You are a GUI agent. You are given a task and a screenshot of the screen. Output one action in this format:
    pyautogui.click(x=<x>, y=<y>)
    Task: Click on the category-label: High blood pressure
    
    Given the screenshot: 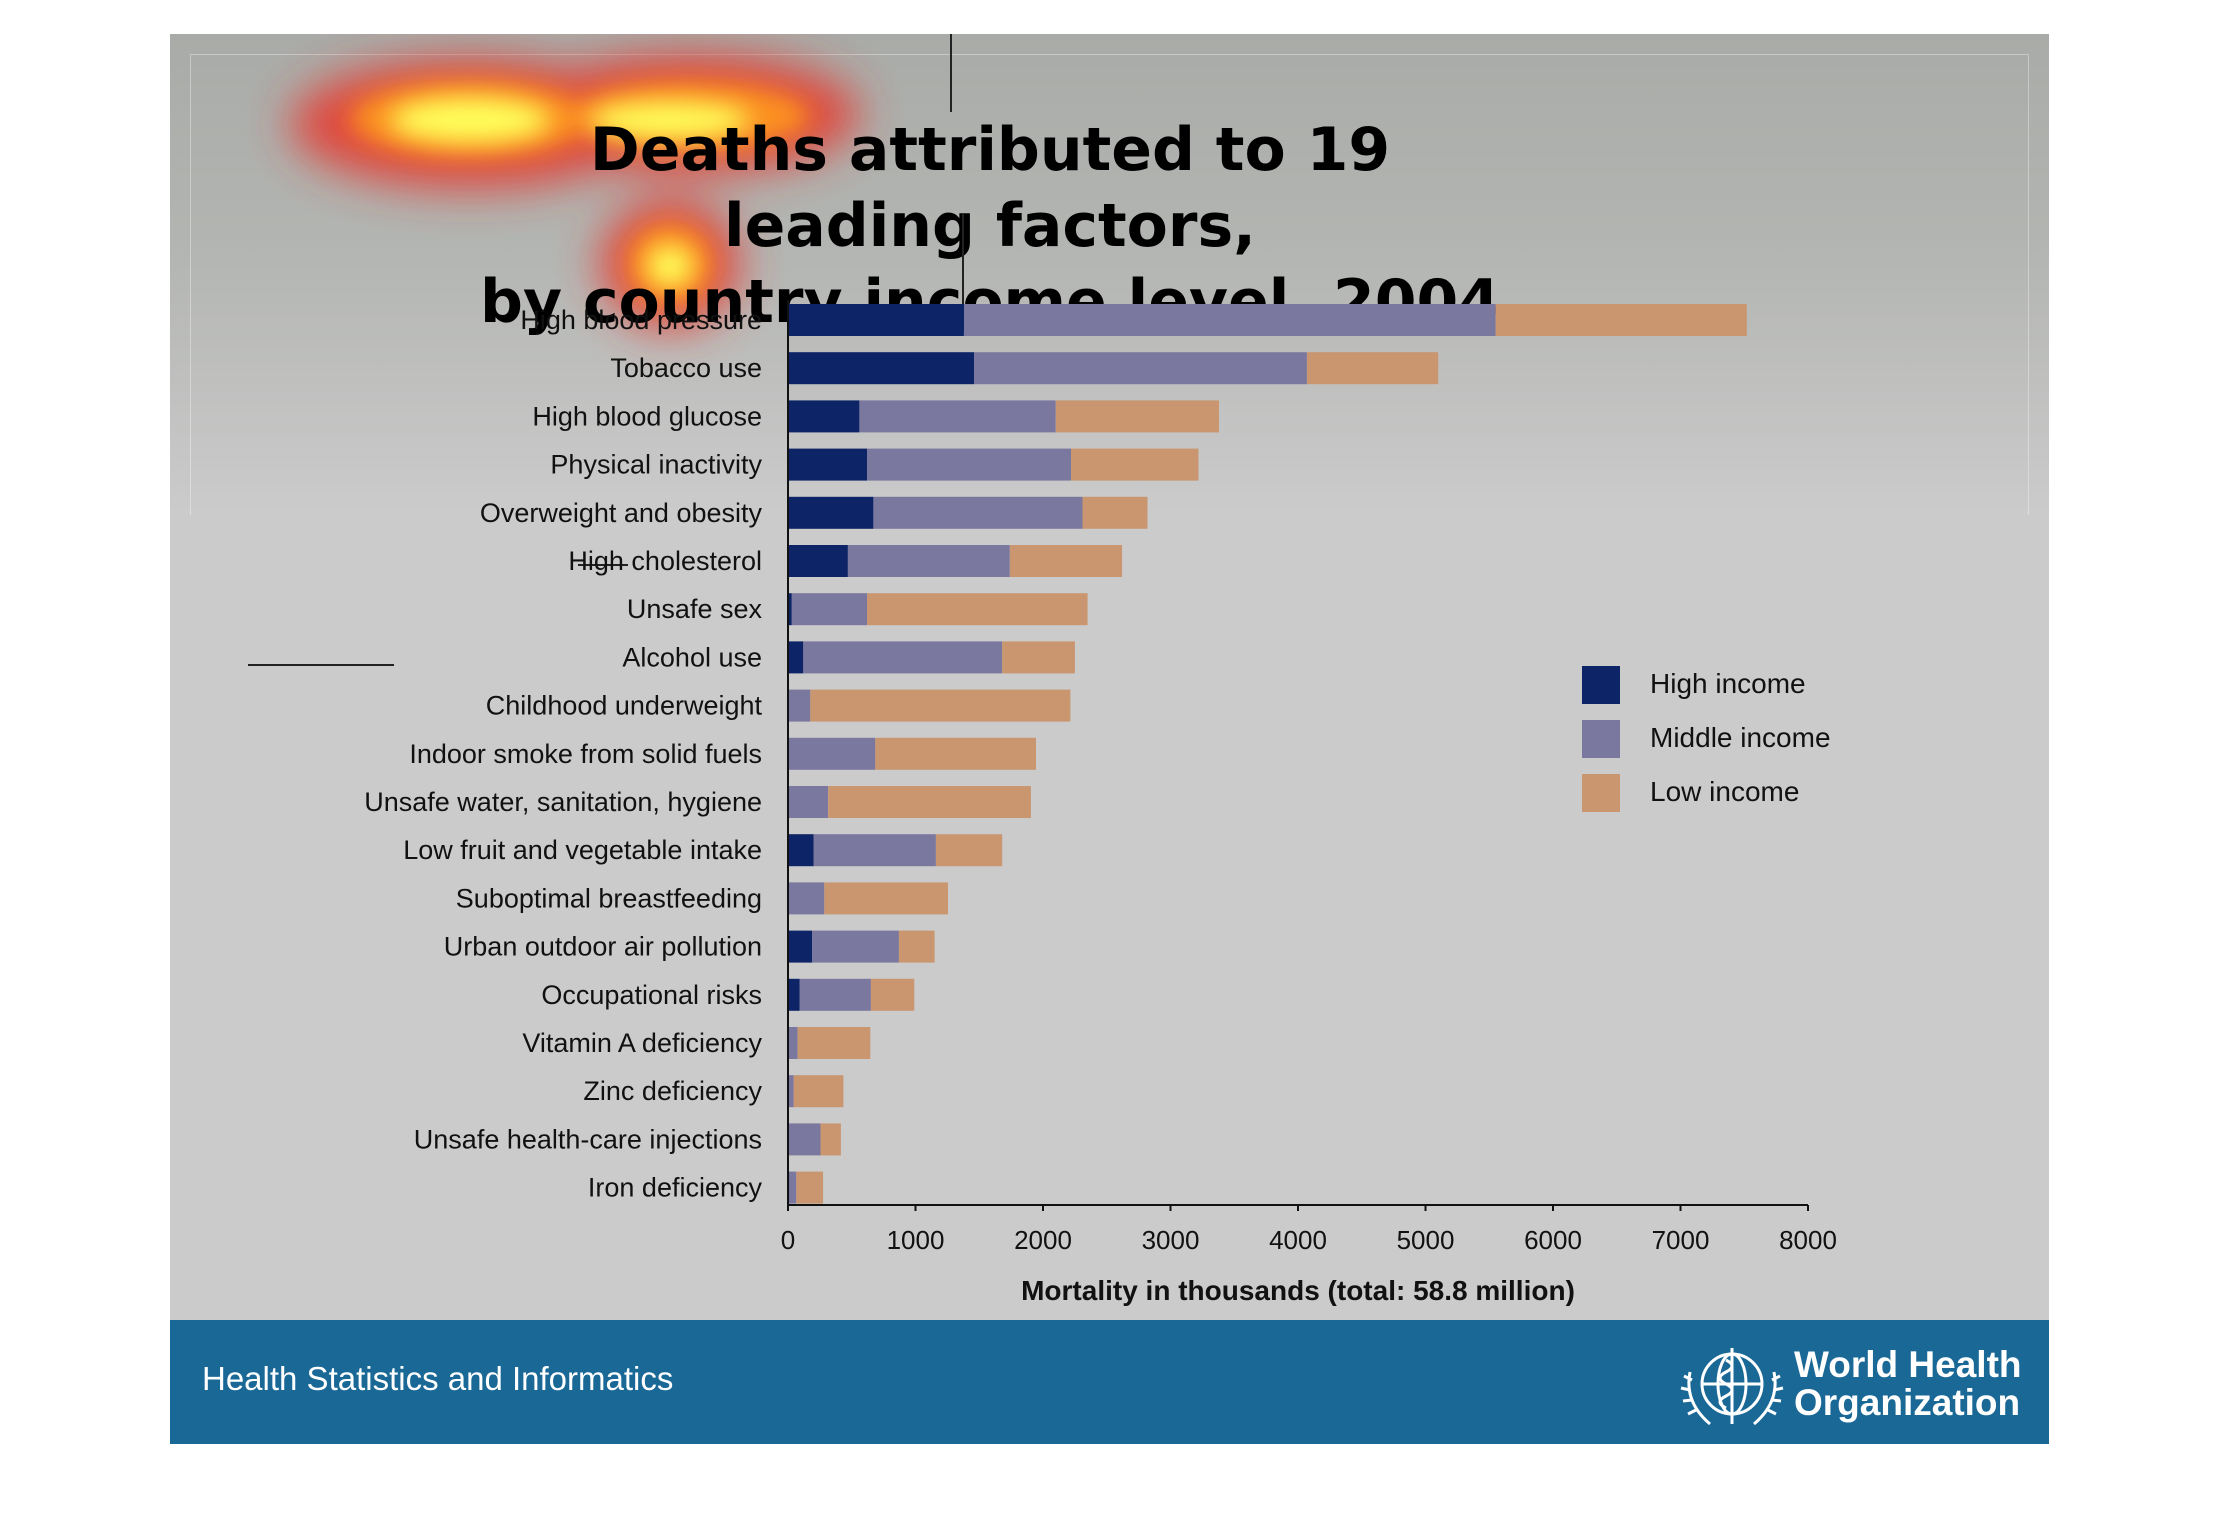 What is the action you would take?
    pyautogui.click(x=641, y=320)
    